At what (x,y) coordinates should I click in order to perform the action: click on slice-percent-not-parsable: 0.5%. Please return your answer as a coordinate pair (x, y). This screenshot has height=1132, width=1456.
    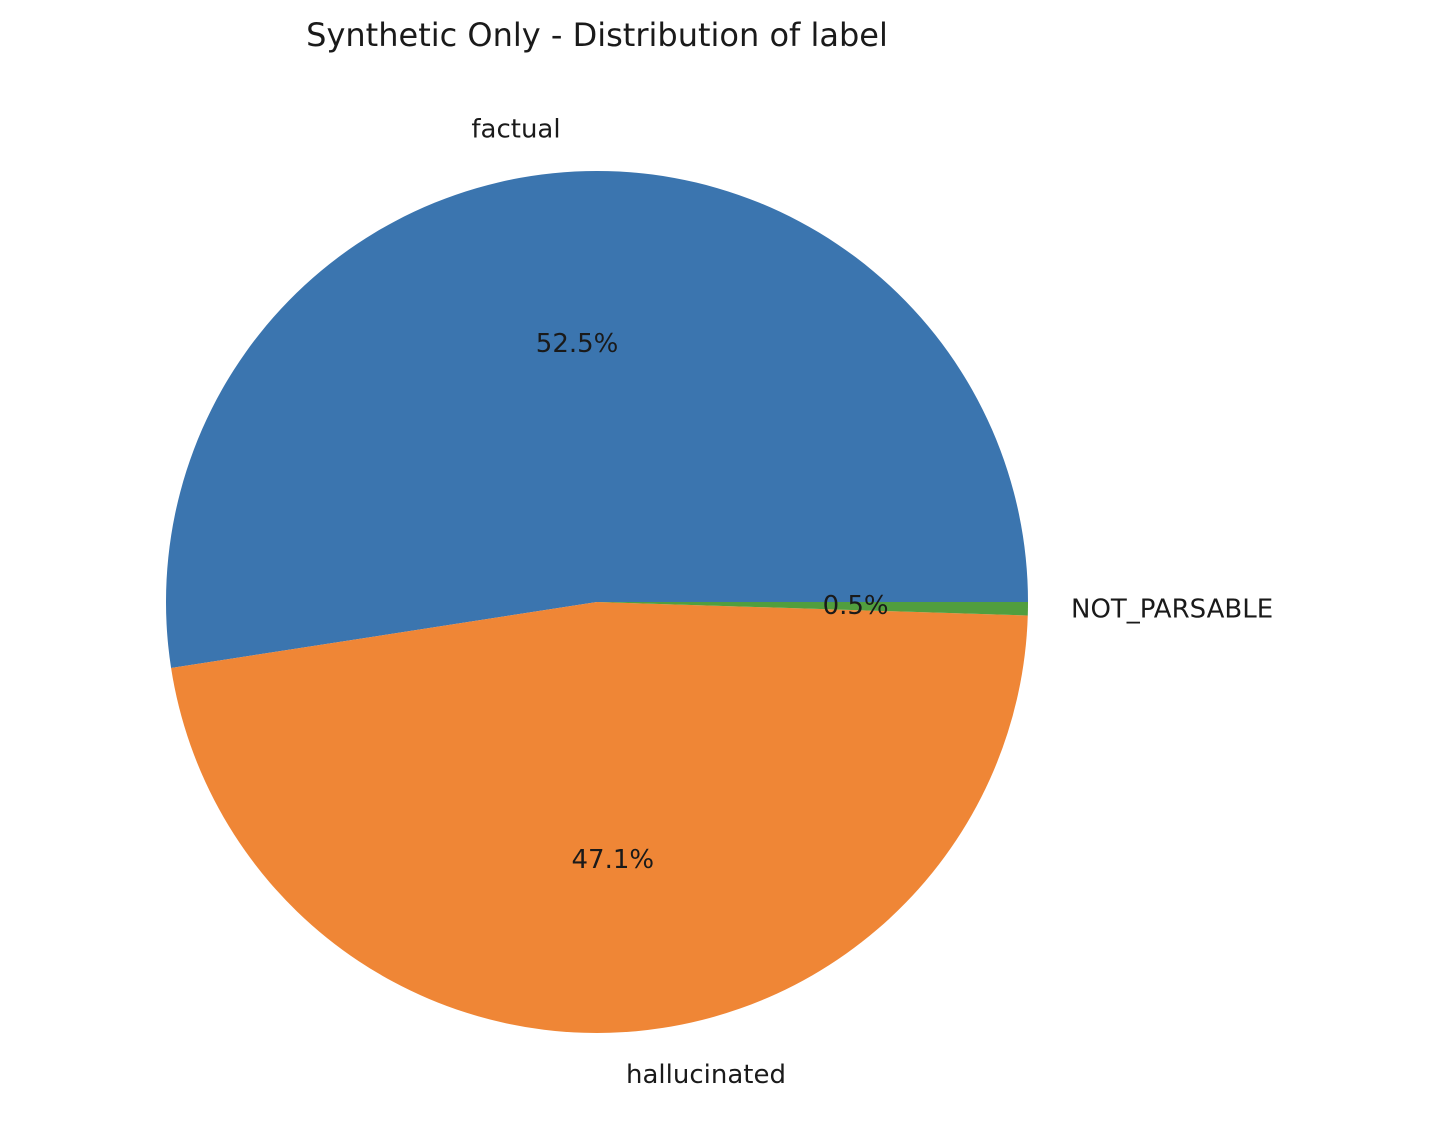
    Looking at the image, I should click on (856, 606).